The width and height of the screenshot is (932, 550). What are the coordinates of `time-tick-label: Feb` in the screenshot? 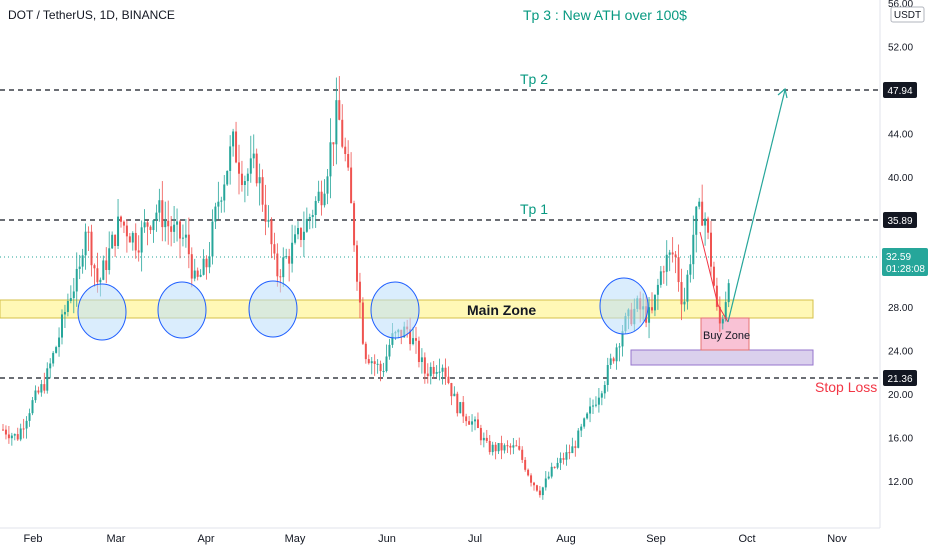 It's located at (33, 539).